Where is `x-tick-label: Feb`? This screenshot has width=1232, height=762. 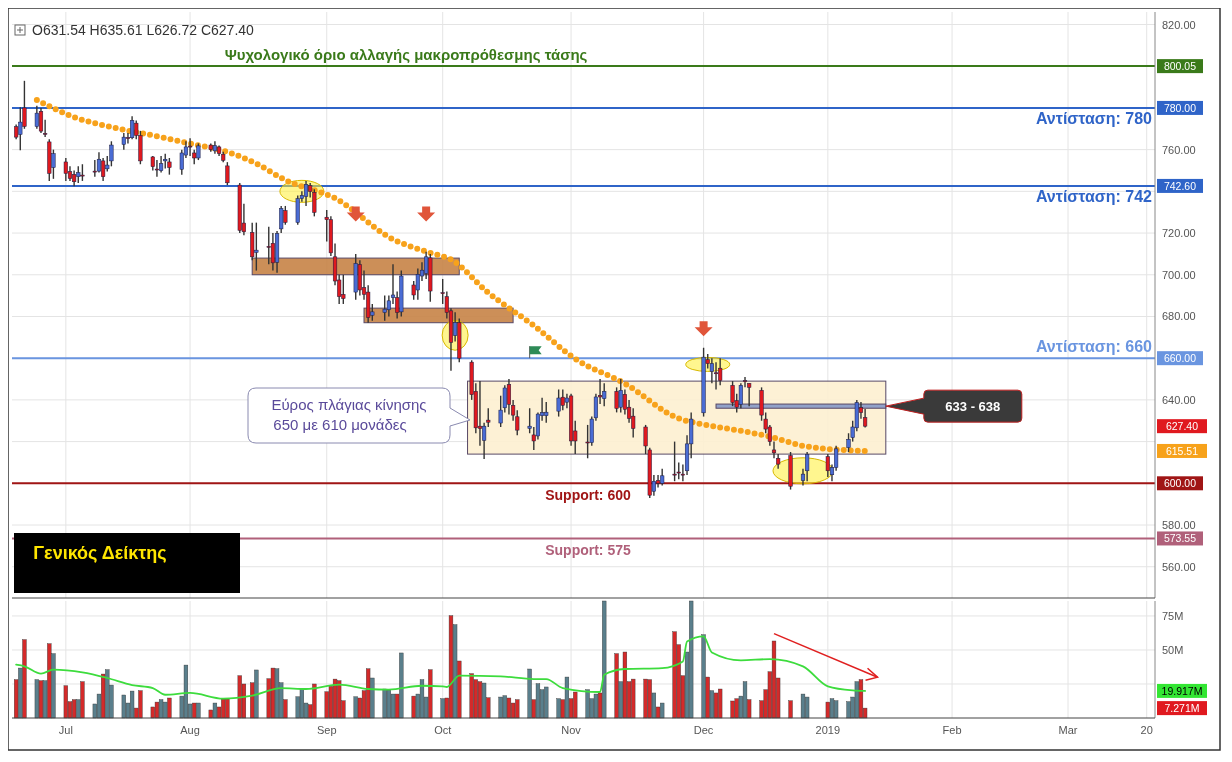 x-tick-label: Feb is located at coordinates (952, 730).